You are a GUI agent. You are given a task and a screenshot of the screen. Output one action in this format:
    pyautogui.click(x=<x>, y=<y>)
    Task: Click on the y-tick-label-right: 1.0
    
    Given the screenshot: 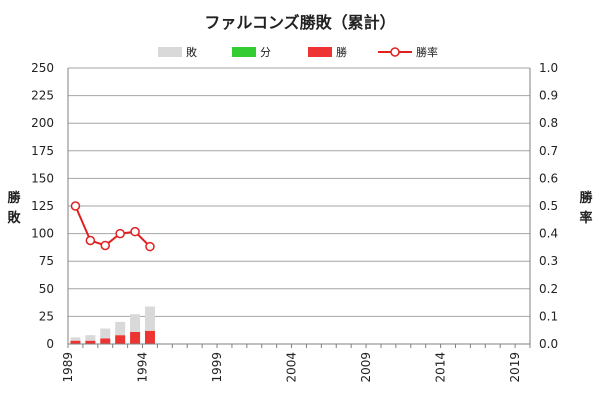 What is the action you would take?
    pyautogui.click(x=548, y=68)
    